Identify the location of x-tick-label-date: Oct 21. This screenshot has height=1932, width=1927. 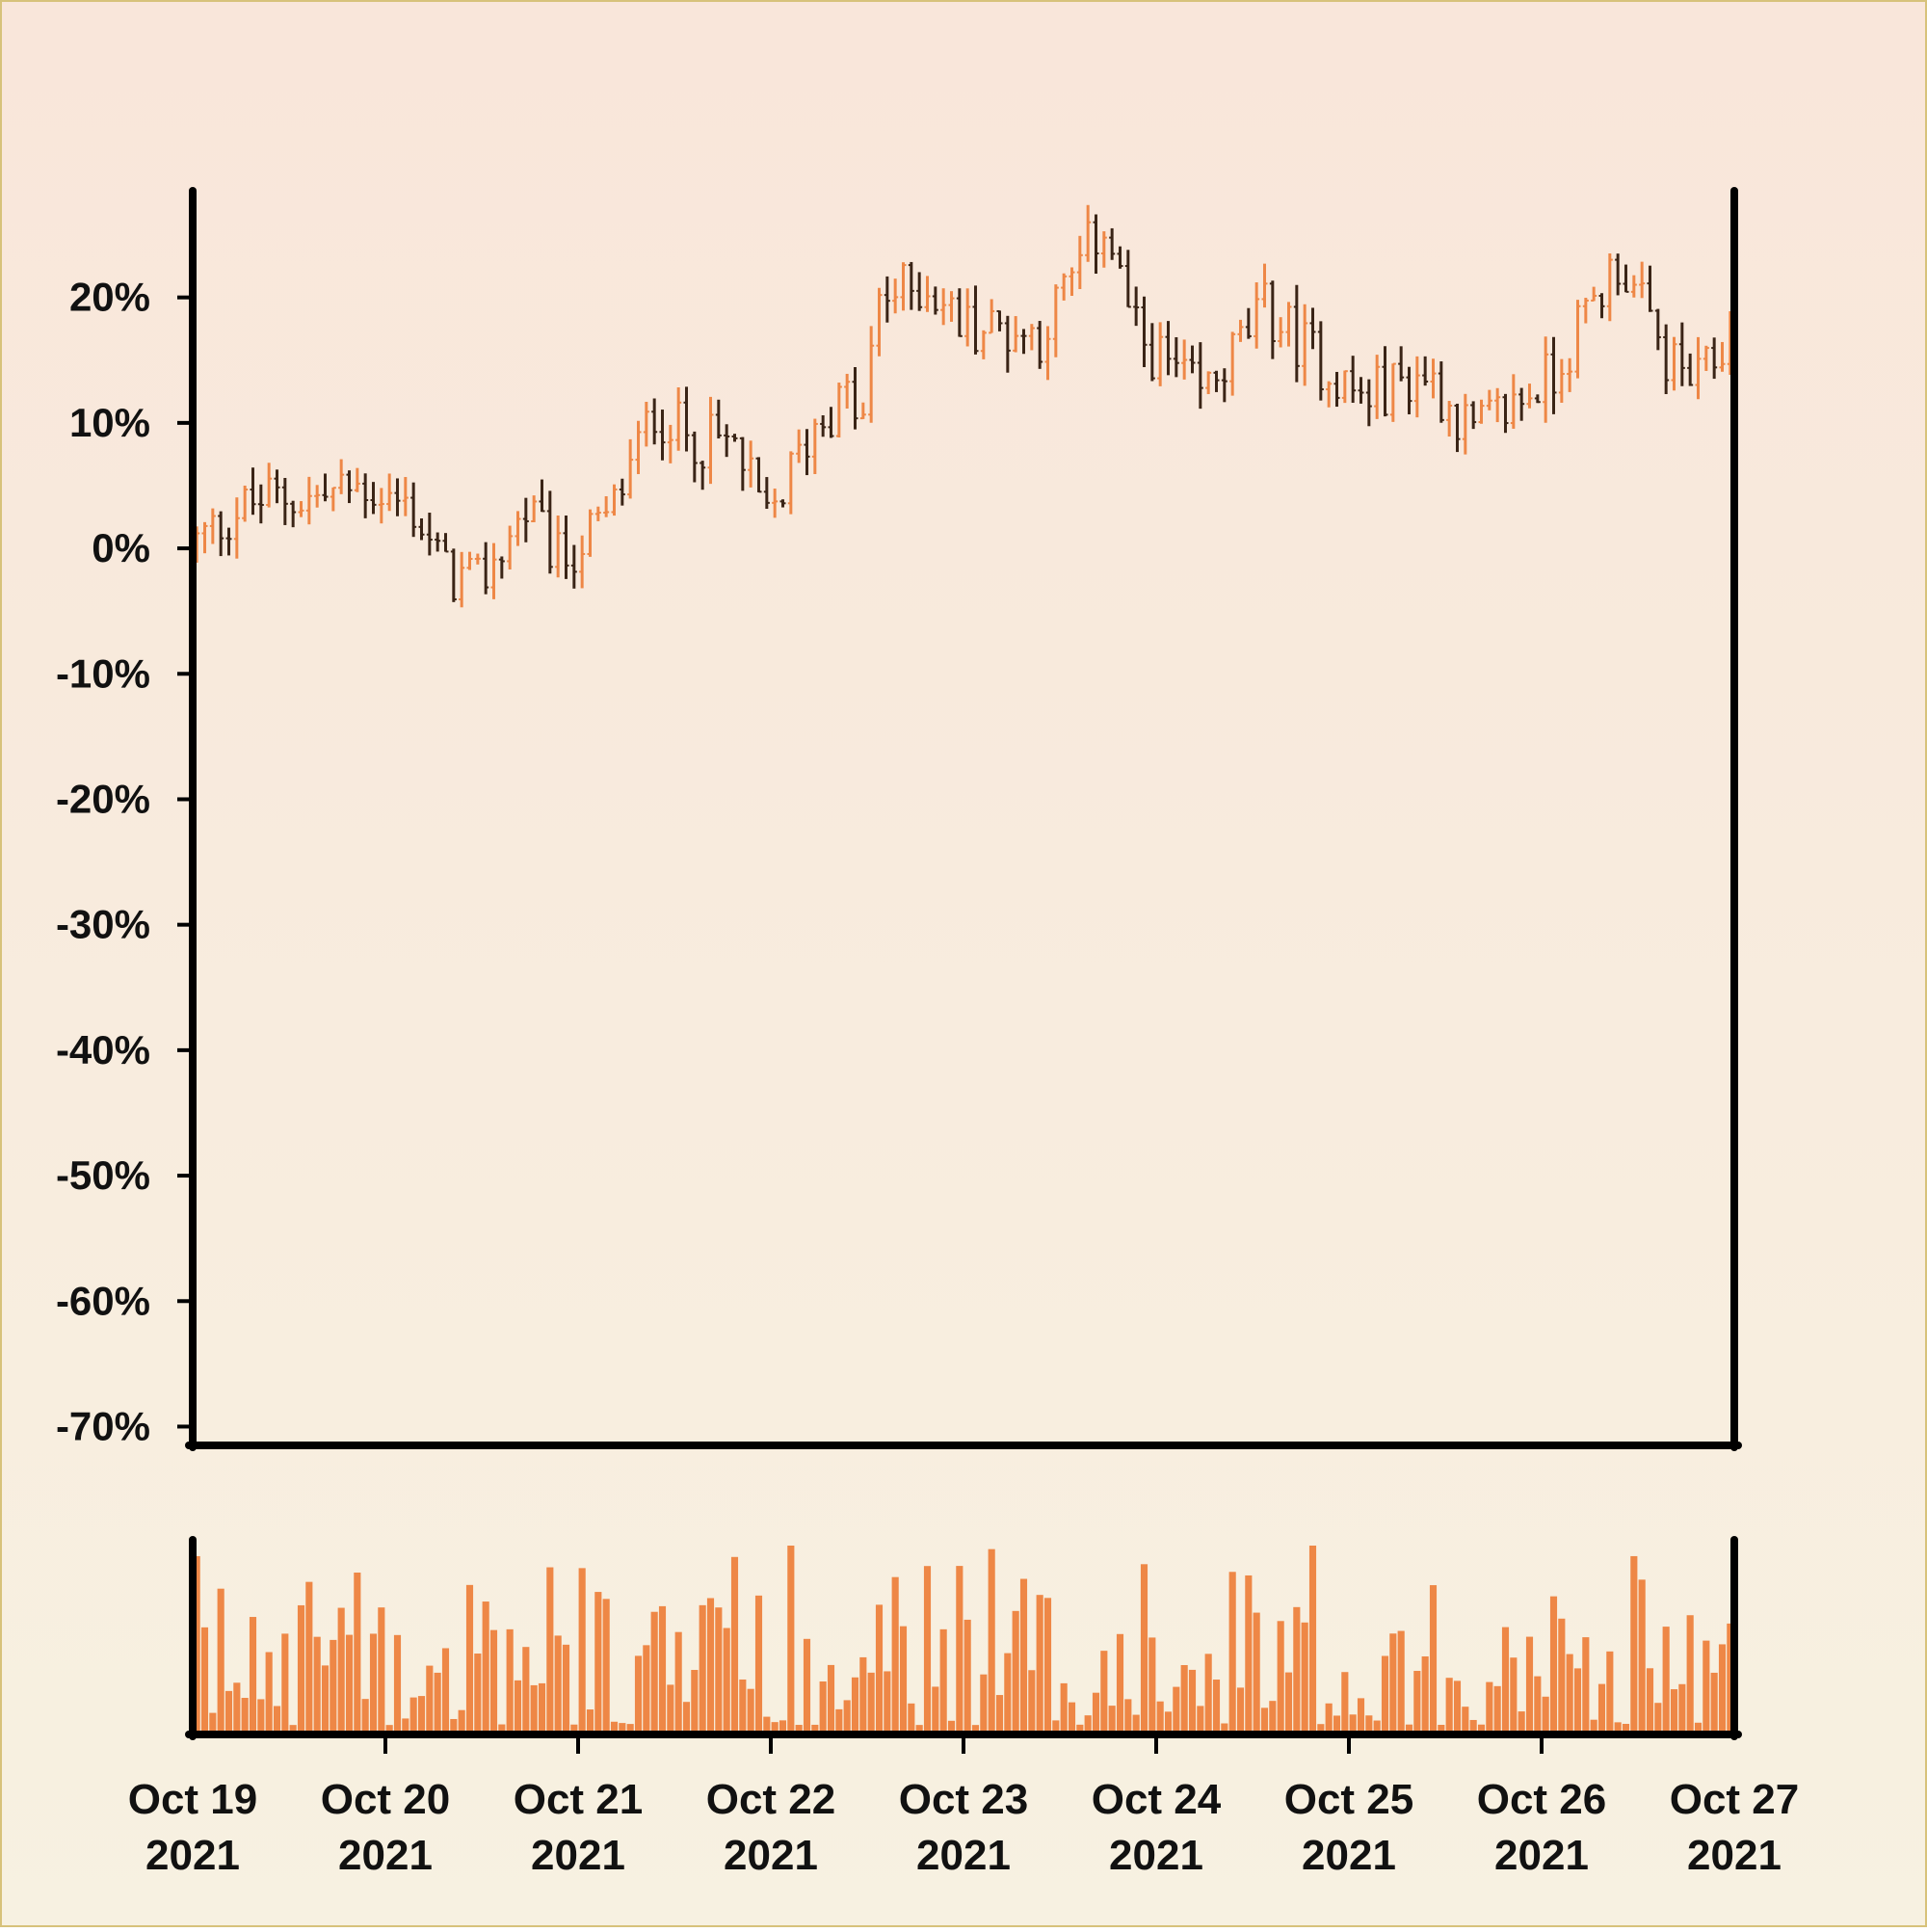
(579, 1799).